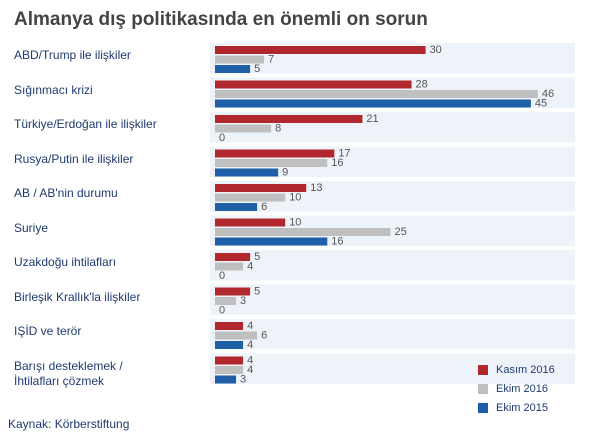 The image size is (600, 447). I want to click on value-label: 9, so click(285, 172).